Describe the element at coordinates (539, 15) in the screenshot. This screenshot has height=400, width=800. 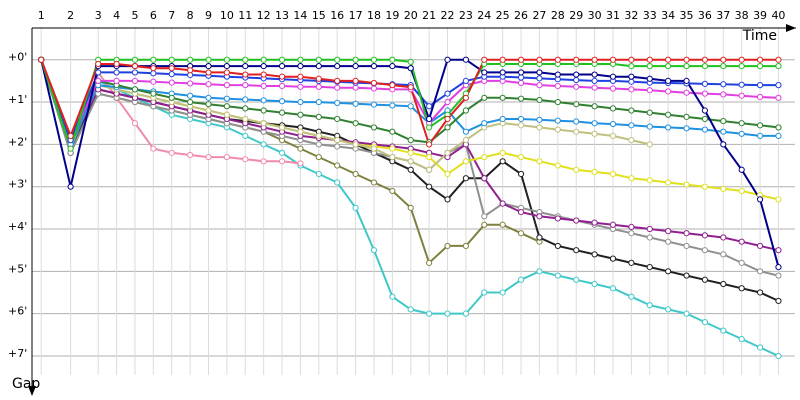
I see `x-tick-label: 27` at that location.